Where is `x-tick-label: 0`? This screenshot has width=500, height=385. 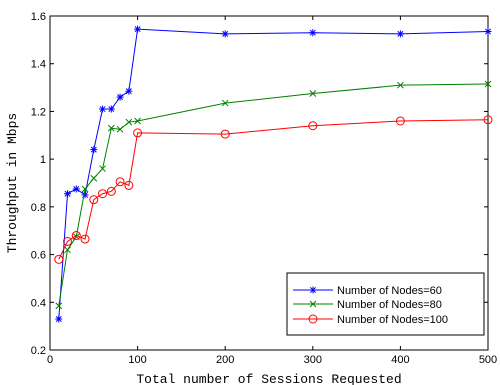
x-tick-label: 0 is located at coordinates (50, 360).